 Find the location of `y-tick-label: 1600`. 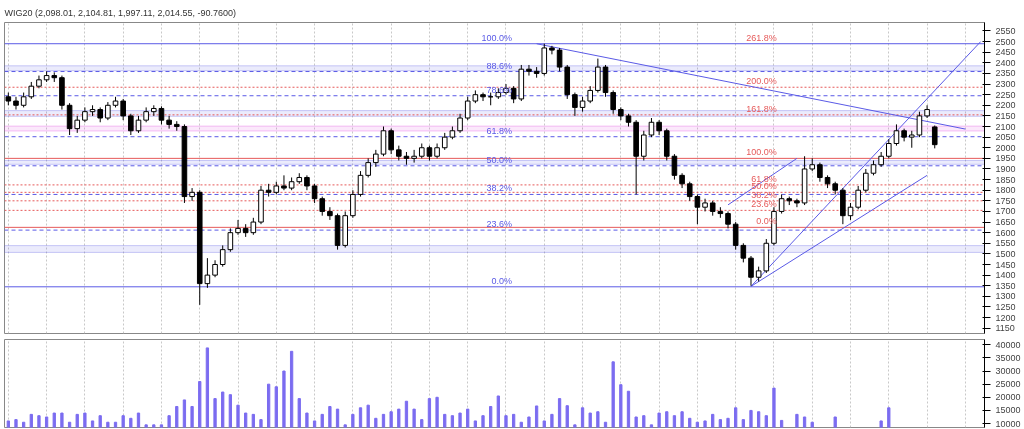

y-tick-label: 1600 is located at coordinates (1005, 232).